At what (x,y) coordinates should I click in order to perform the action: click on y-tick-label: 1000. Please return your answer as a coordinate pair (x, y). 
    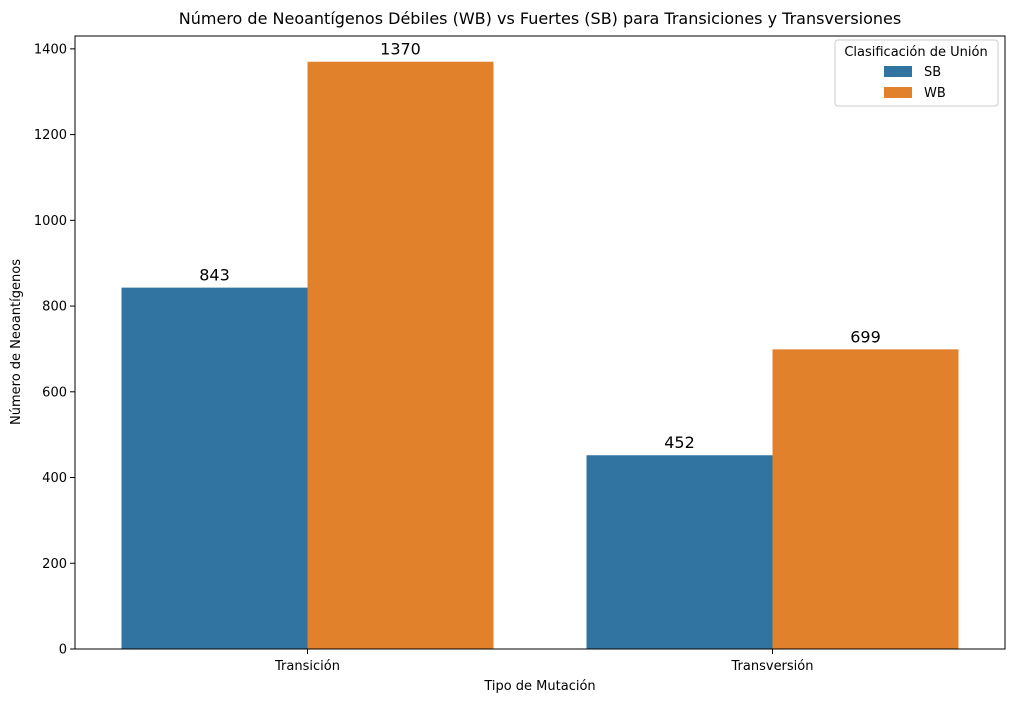
    Looking at the image, I should click on (50, 221).